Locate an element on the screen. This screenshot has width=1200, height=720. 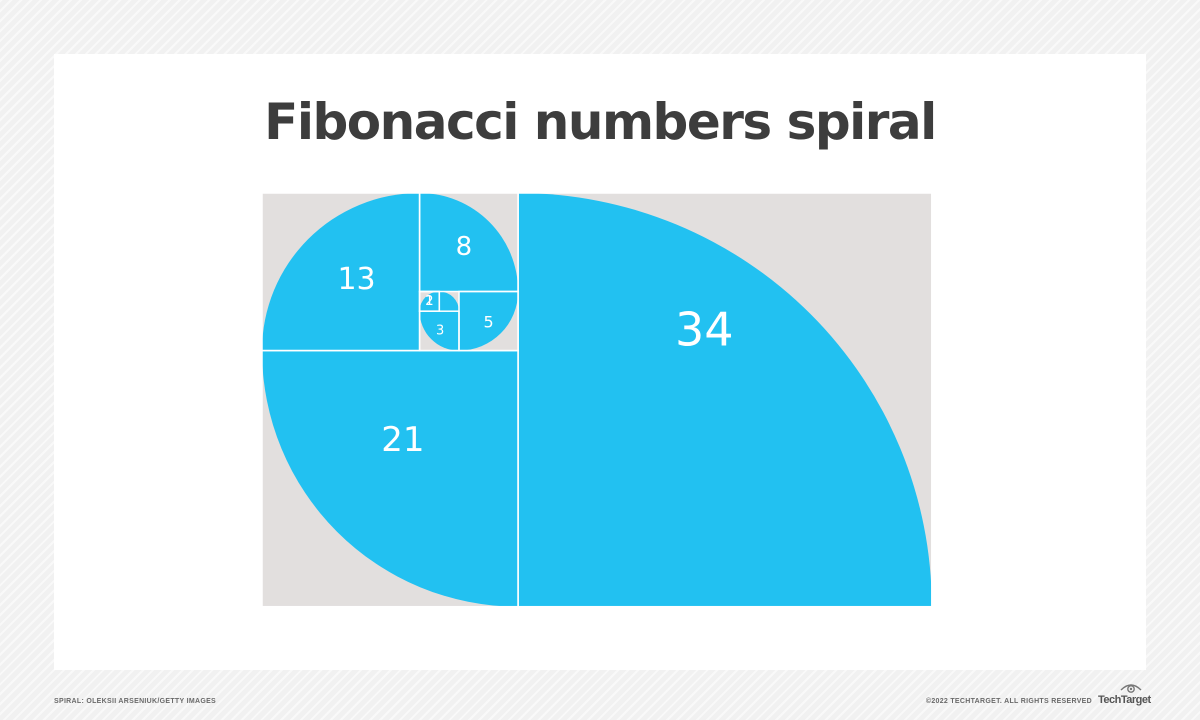
techtarget-logo: TechTarget is located at coordinates (1124, 695).